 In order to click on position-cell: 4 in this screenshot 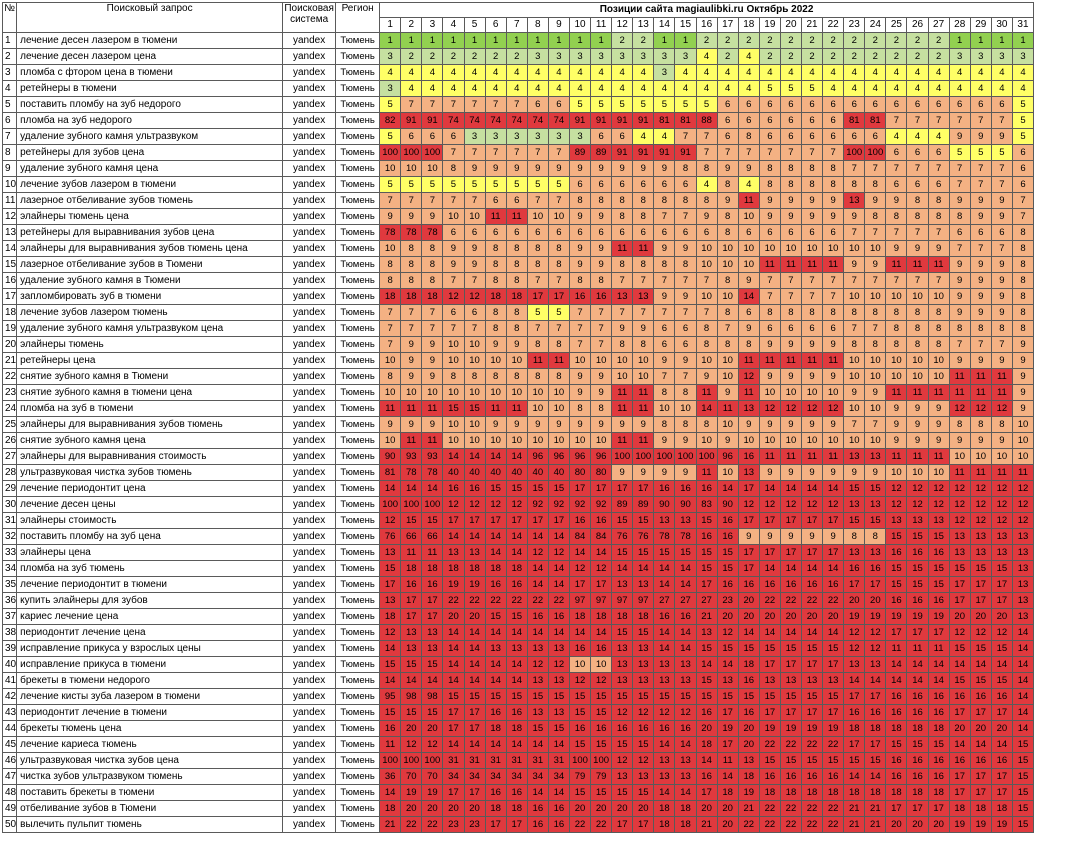, I will do `click(537, 88)`.